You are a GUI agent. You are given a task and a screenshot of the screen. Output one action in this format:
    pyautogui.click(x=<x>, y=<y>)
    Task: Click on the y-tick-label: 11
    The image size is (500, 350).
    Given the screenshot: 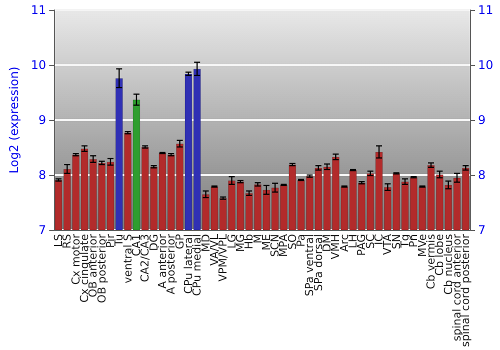 What is the action you would take?
    pyautogui.click(x=38, y=10)
    